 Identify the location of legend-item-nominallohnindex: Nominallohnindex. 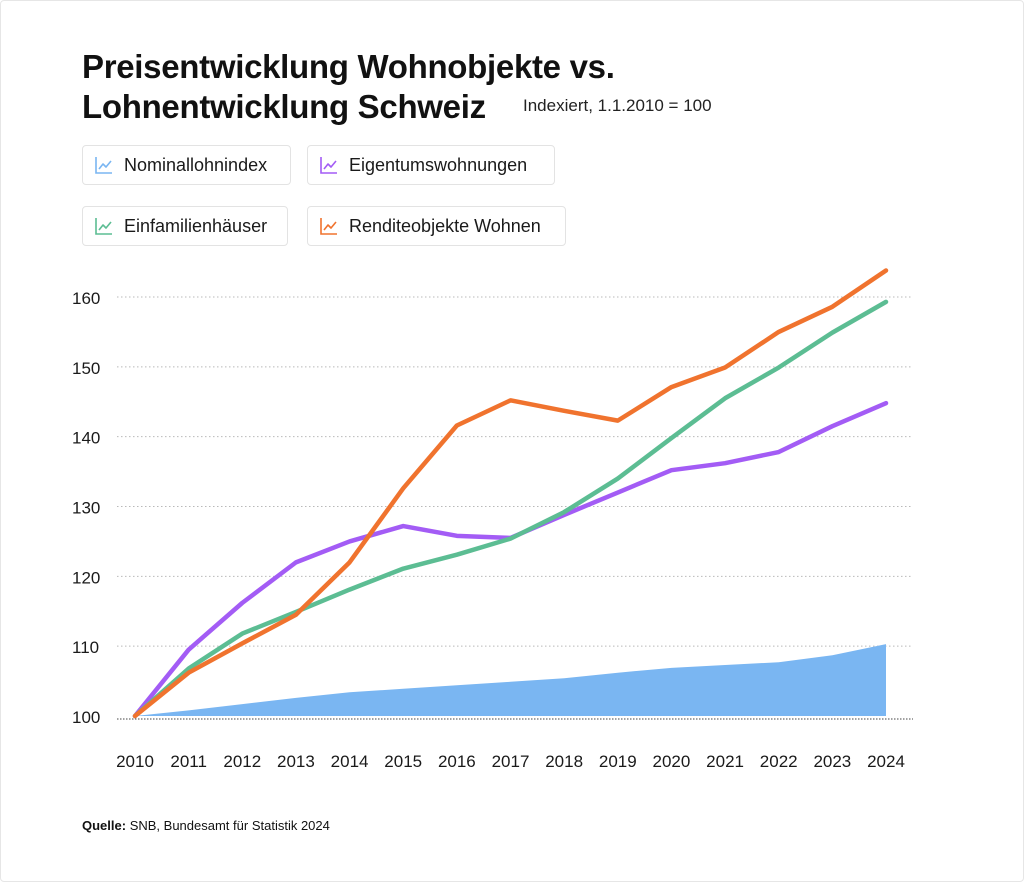
(186, 165).